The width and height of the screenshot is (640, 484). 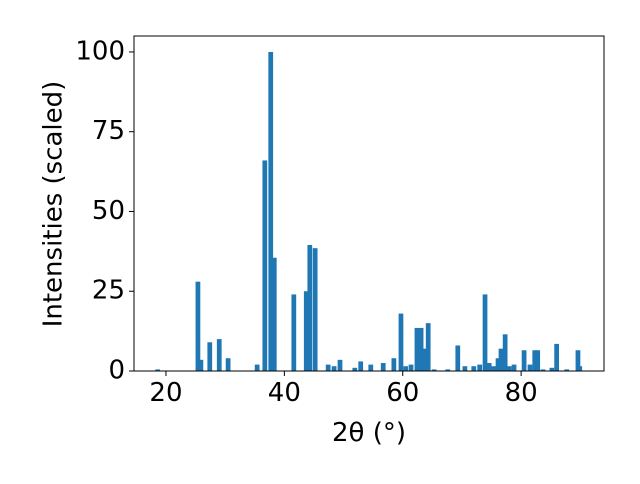 What do you see at coordinates (108, 131) in the screenshot?
I see `y-tick-label: 75` at bounding box center [108, 131].